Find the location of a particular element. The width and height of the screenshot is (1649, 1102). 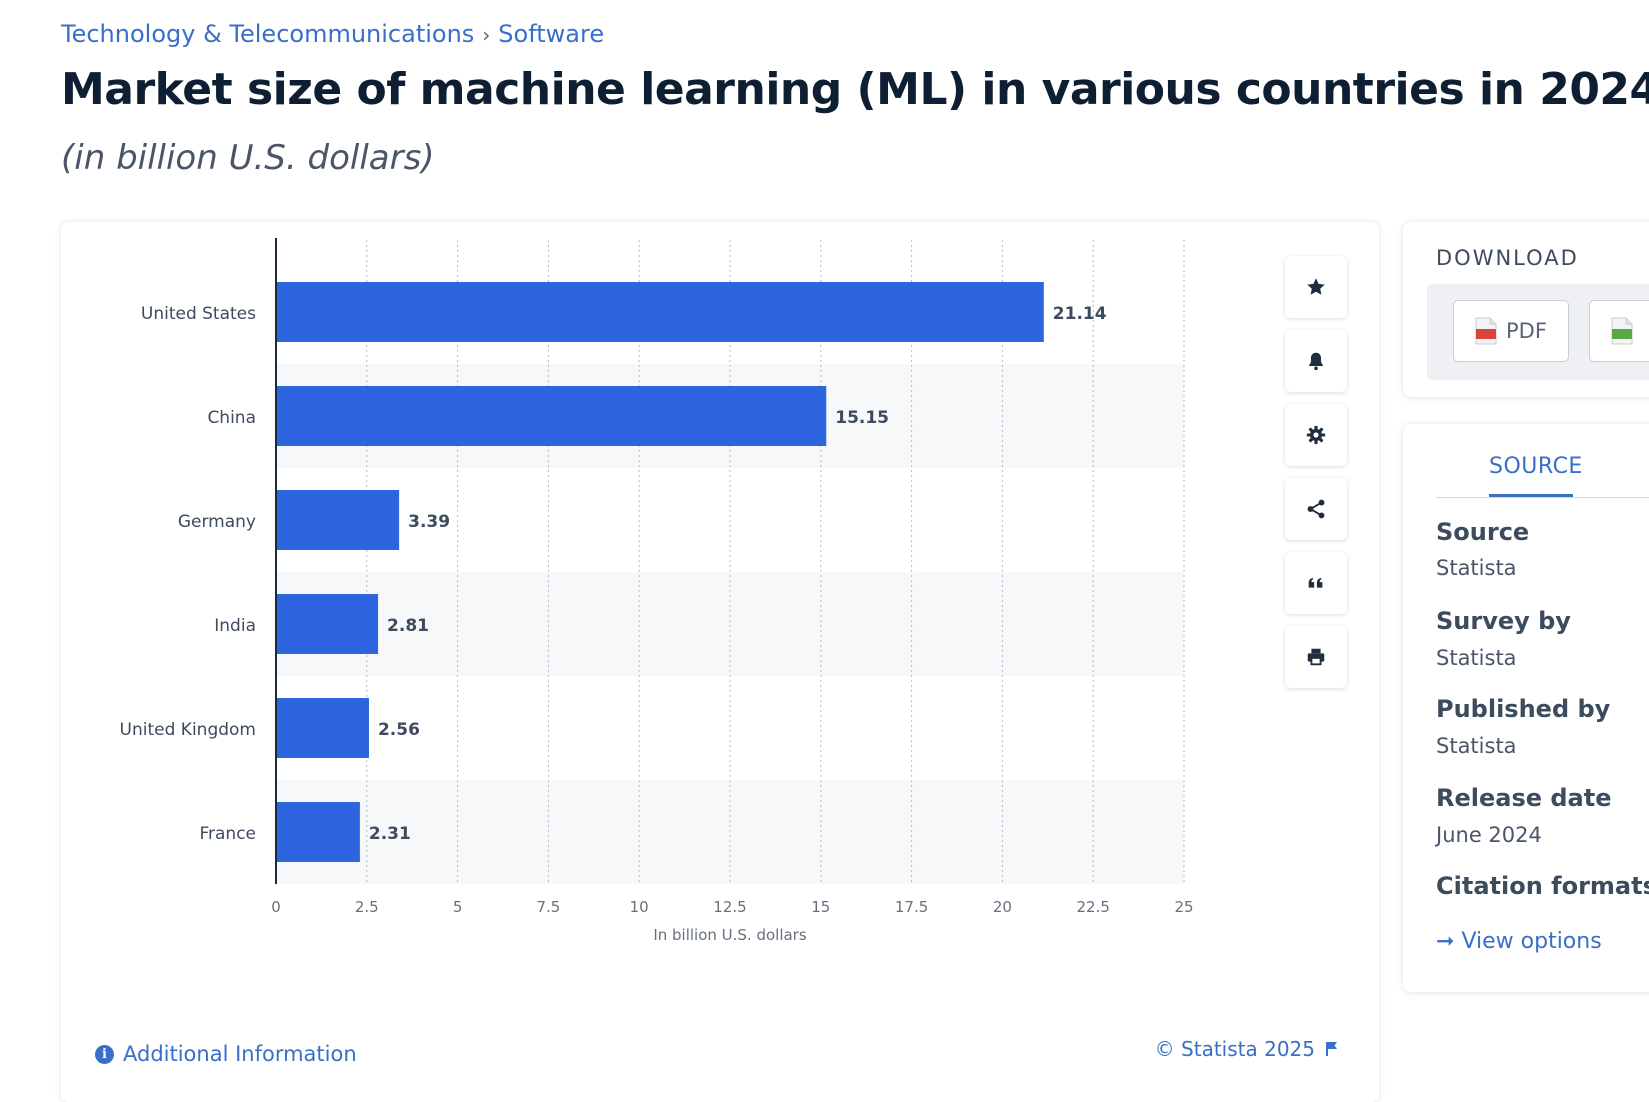

quote-icon is located at coordinates (1315, 582).